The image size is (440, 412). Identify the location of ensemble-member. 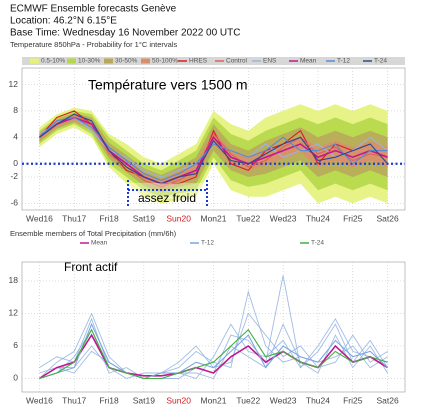
(213, 348).